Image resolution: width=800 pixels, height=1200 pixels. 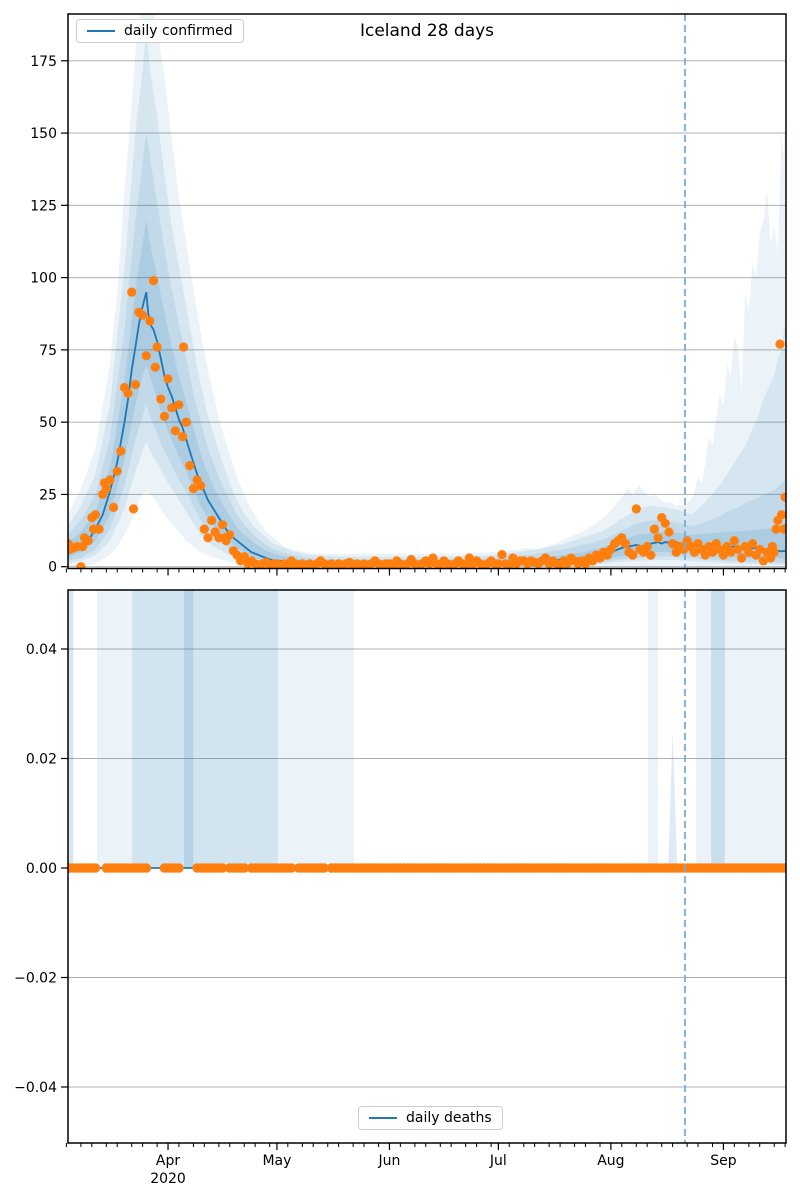 I want to click on y-tick-label: 0.04, so click(x=41, y=650).